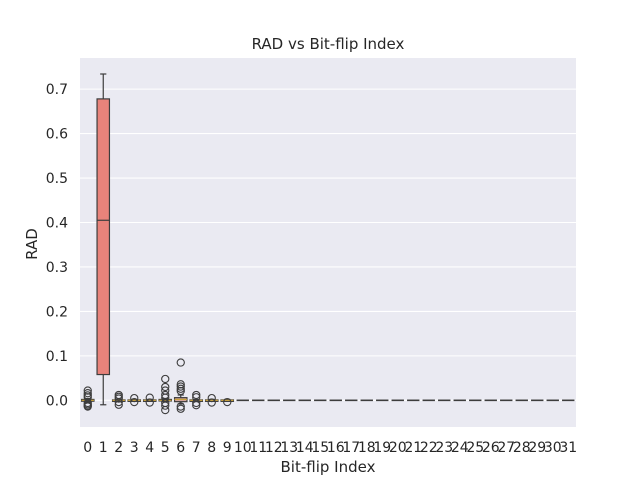 The width and height of the screenshot is (640, 480). Describe the element at coordinates (289, 448) in the screenshot. I see `x-tick-label: 13` at that location.